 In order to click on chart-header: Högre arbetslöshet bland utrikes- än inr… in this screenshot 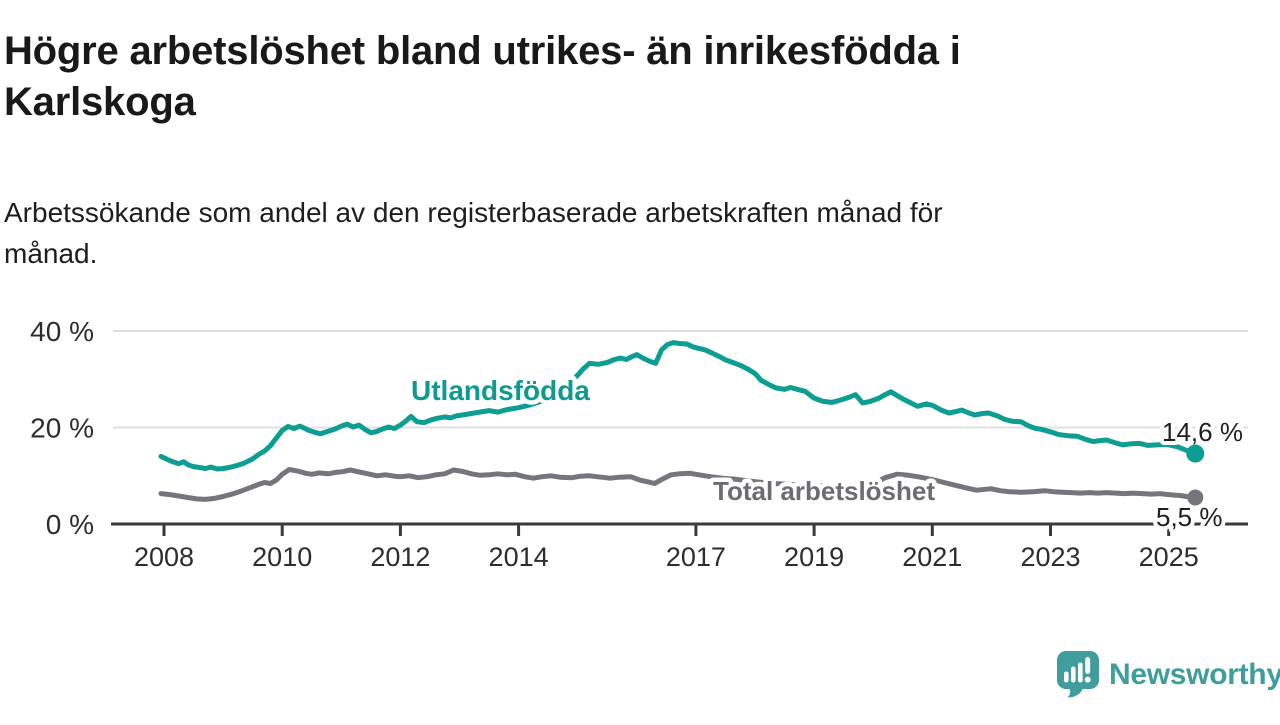, I will do `click(604, 77)`.